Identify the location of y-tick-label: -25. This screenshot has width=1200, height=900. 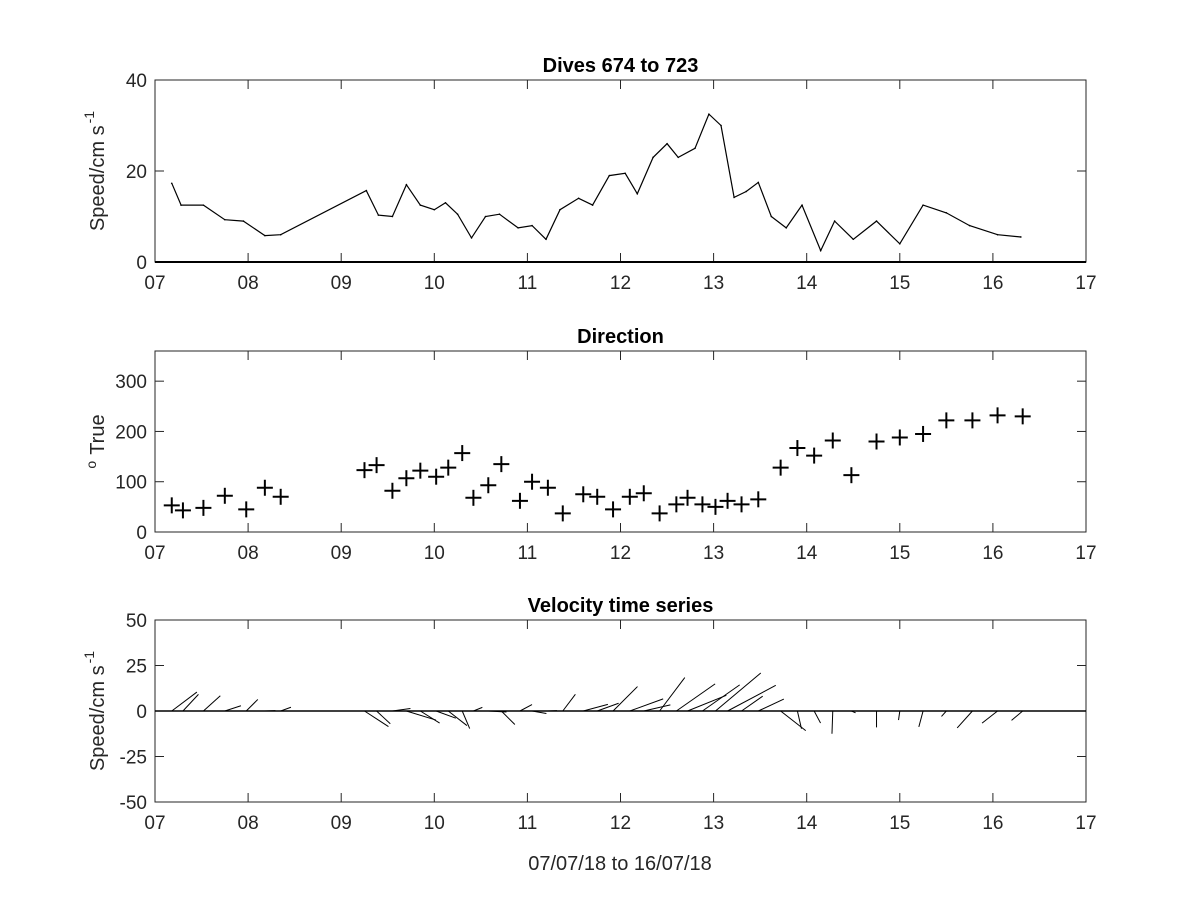
(133, 758).